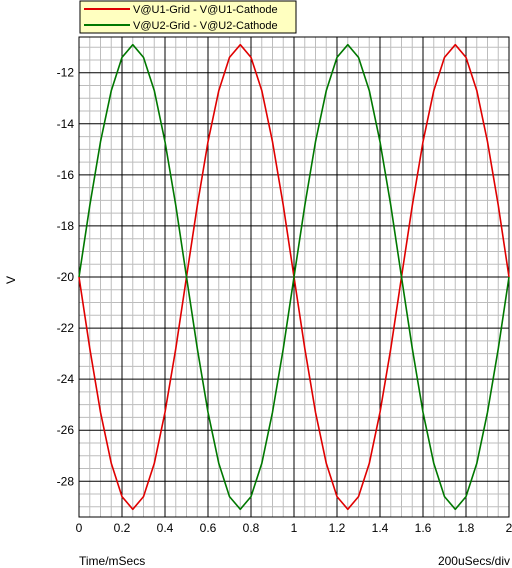 This screenshot has width=512, height=568. I want to click on time-scale-note: 200uSecs/div, so click(473, 561).